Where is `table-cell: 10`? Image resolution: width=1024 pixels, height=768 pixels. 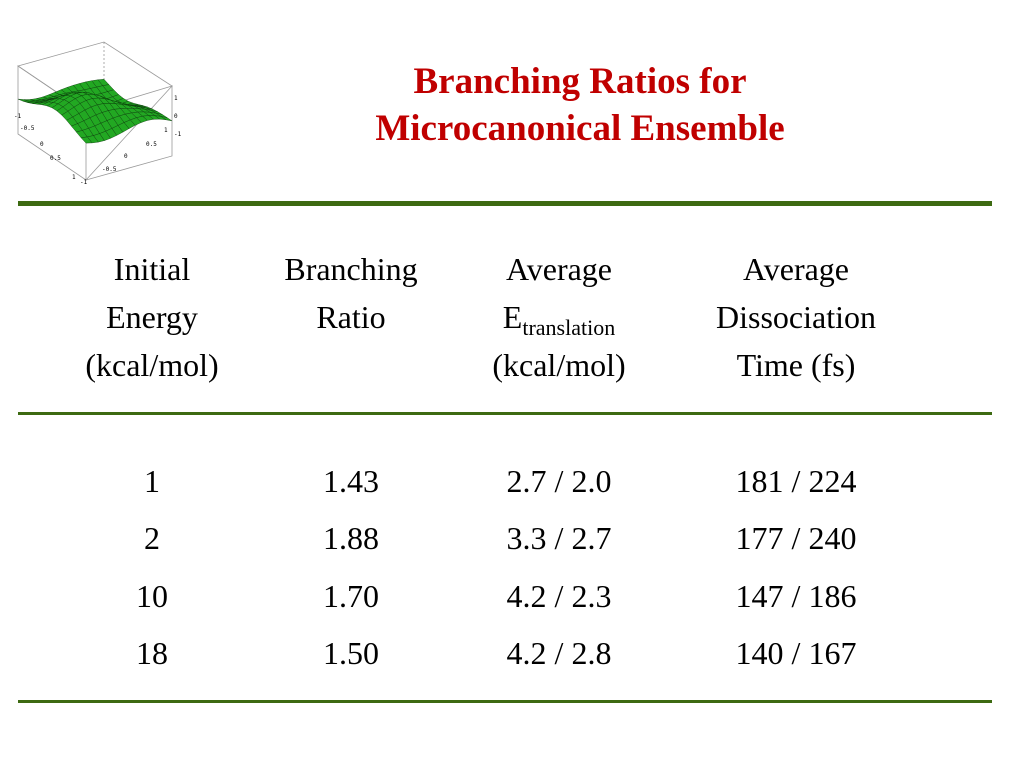
table-cell: 10 is located at coordinates (152, 596).